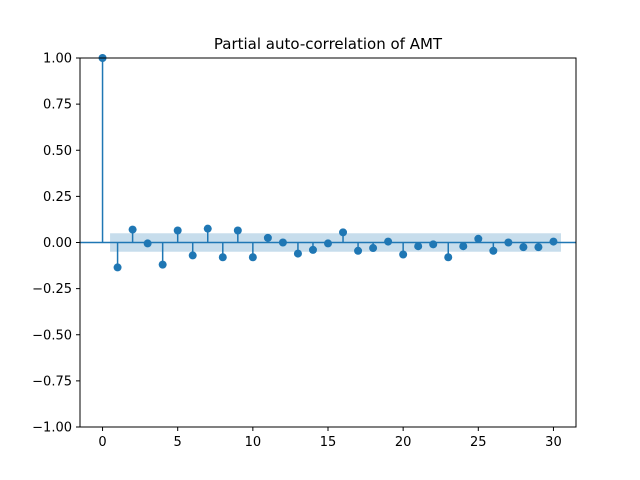 Image resolution: width=640 pixels, height=480 pixels. What do you see at coordinates (328, 442) in the screenshot?
I see `x-tick-label: 15` at bounding box center [328, 442].